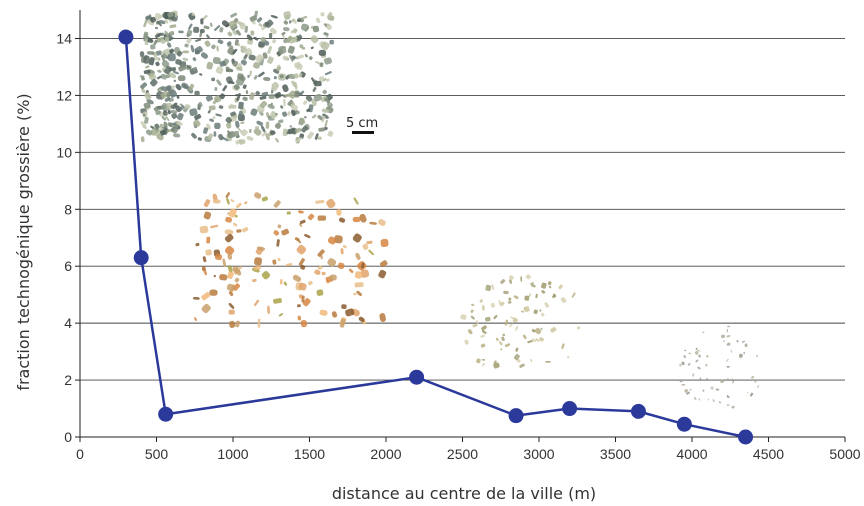 The width and height of the screenshot is (864, 506). Describe the element at coordinates (68, 266) in the screenshot. I see `y-tick-label: 6` at that location.